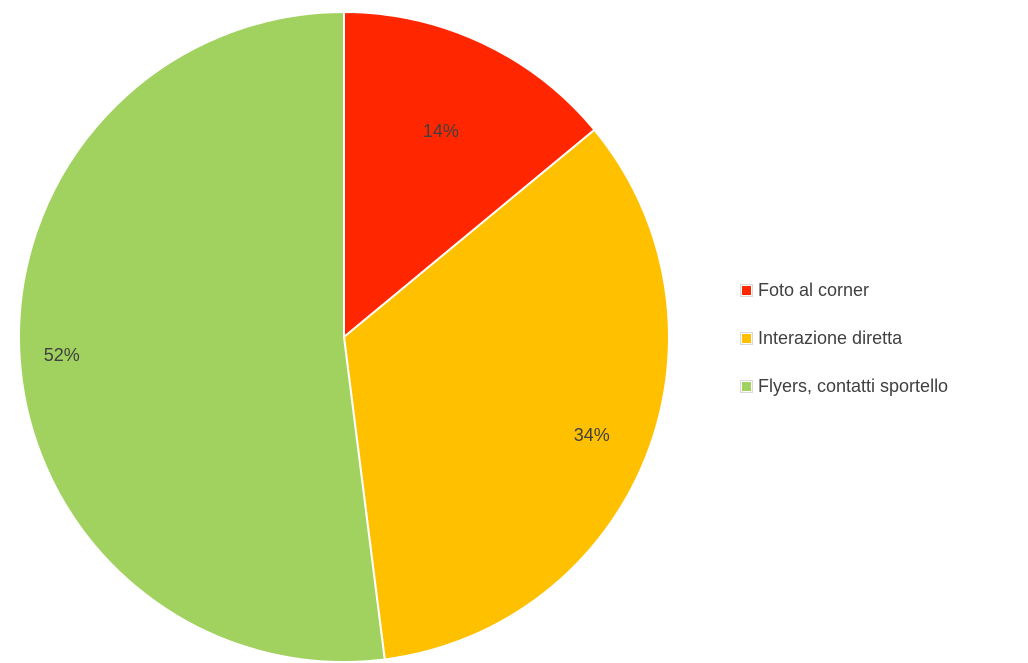 The height and width of the screenshot is (663, 1028). I want to click on legend-item-foto-al-corner: Foto al corner, so click(844, 290).